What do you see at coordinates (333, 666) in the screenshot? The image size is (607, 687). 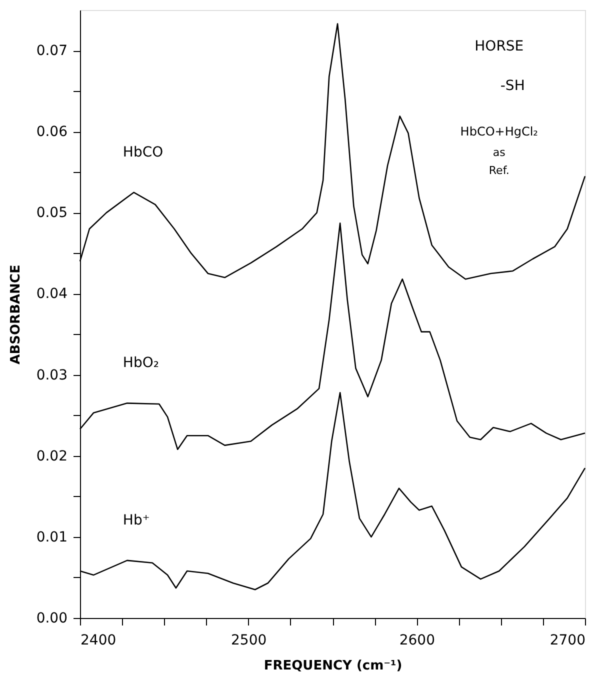 I see `x-axis-title: FREQUENCY (cm⁻¹)` at bounding box center [333, 666].